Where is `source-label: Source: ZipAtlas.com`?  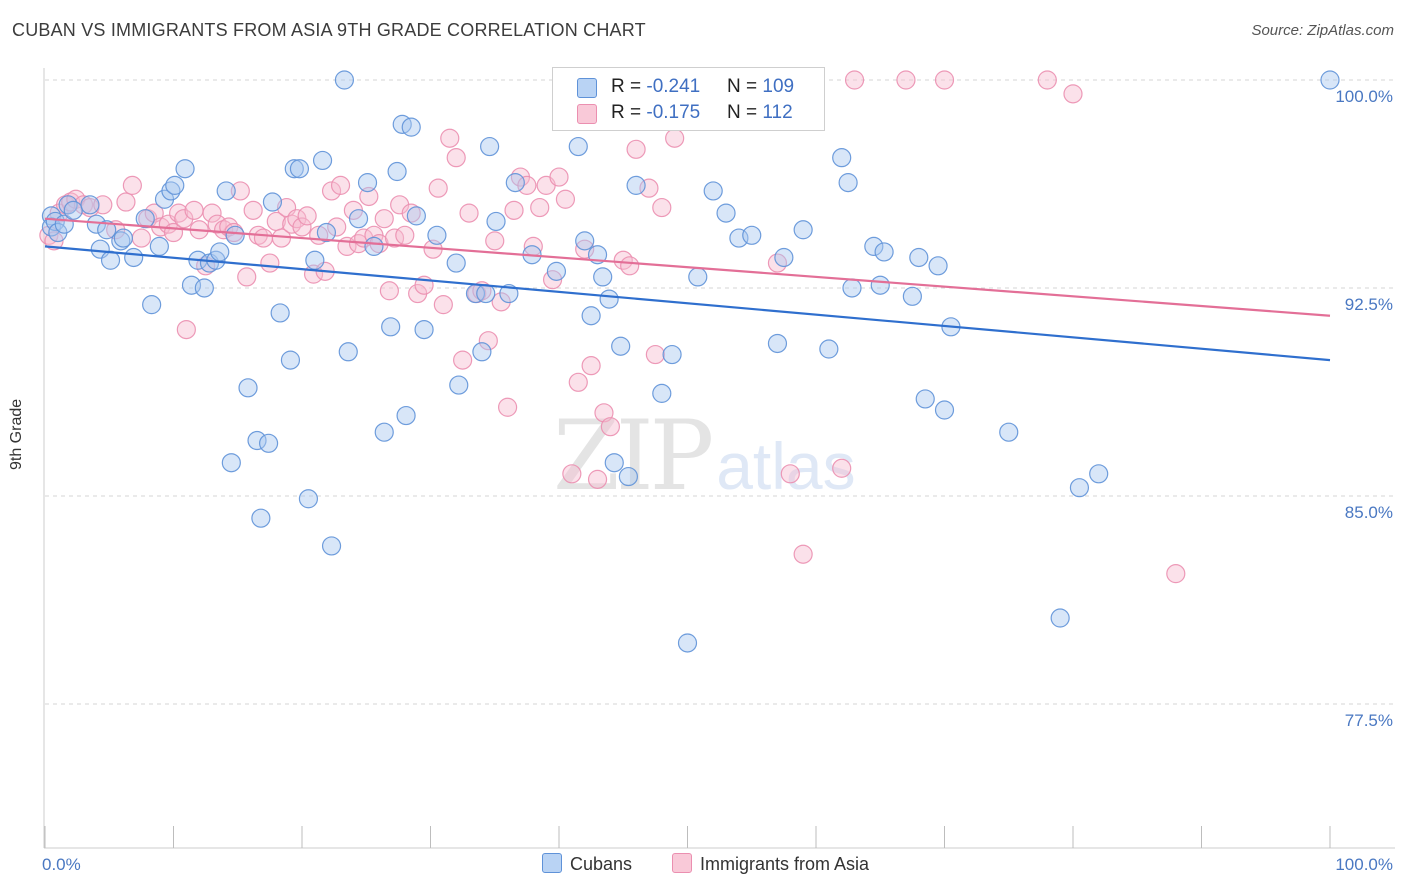 source-label: Source: ZipAtlas.com is located at coordinates (1322, 30).